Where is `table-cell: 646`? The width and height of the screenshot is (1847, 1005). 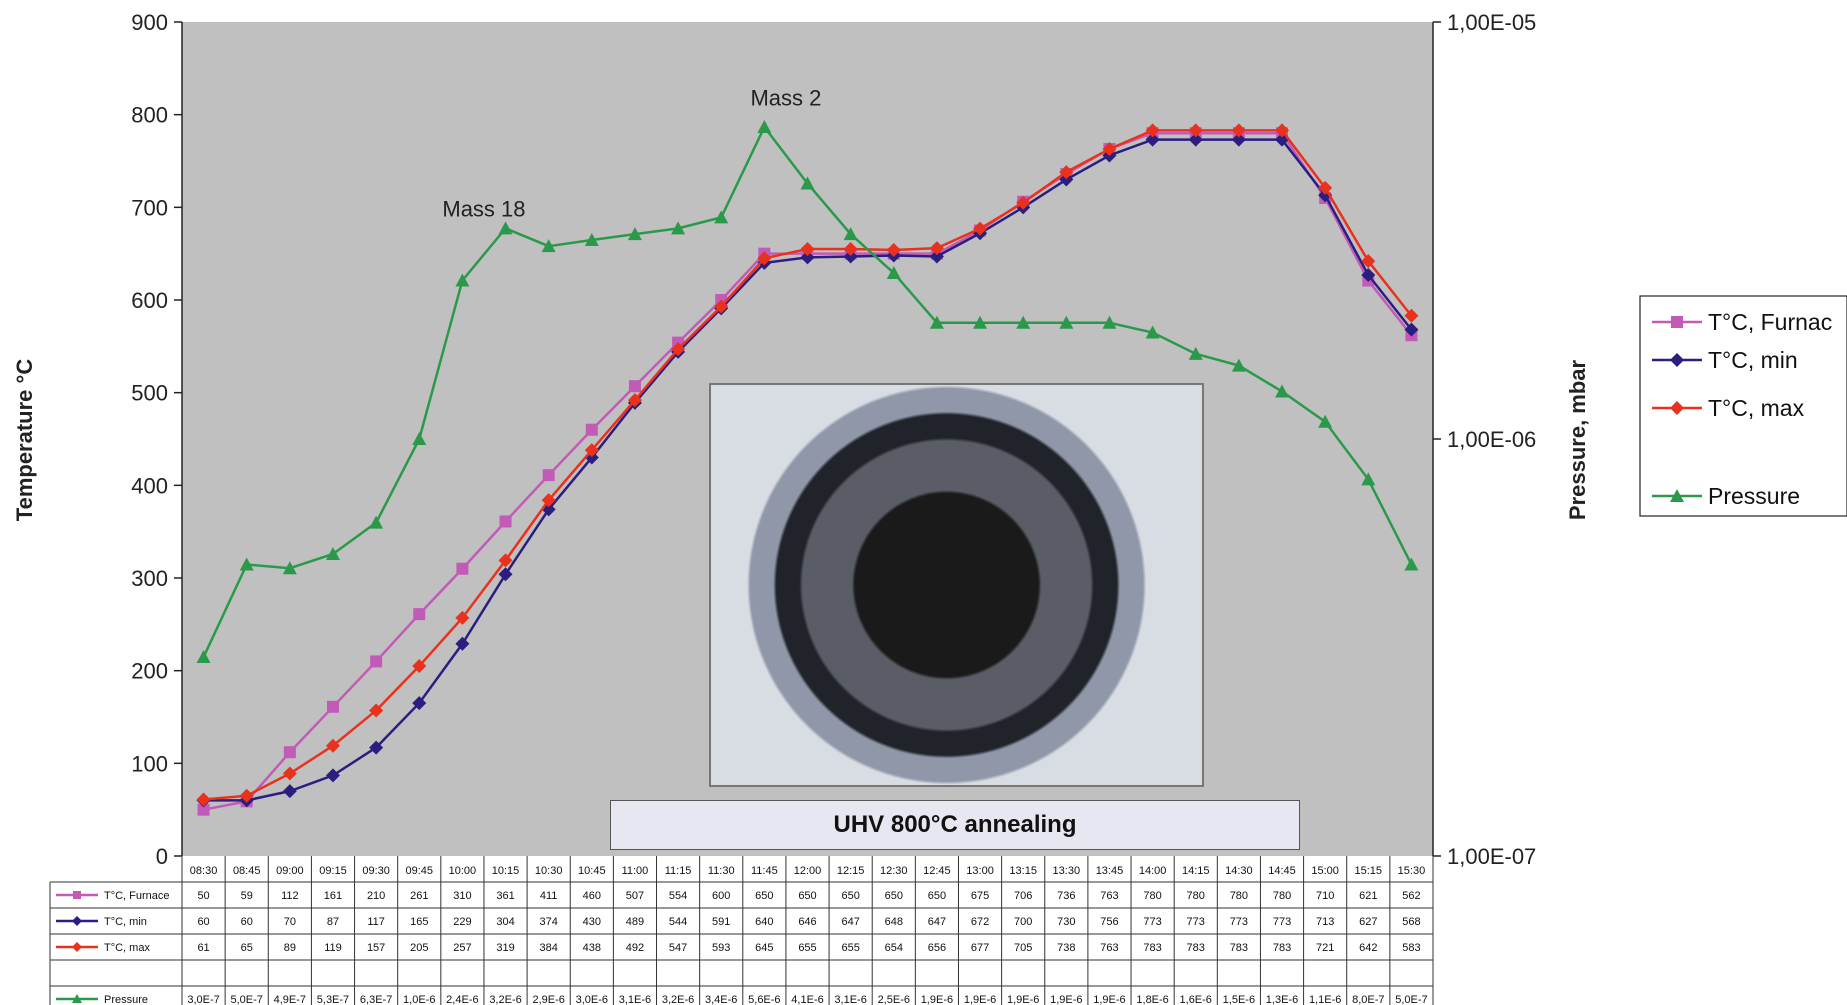
table-cell: 646 is located at coordinates (807, 922).